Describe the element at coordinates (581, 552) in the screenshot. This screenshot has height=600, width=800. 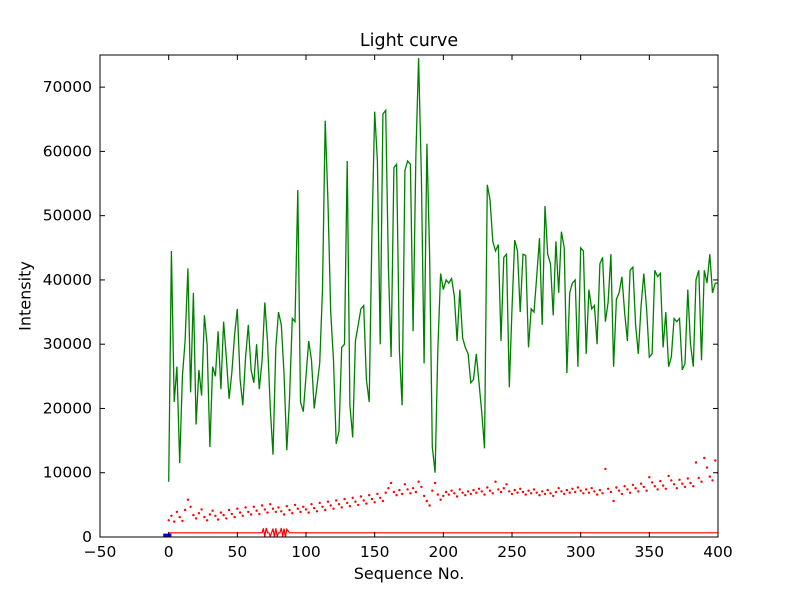
I see `x-tick-label: 300` at that location.